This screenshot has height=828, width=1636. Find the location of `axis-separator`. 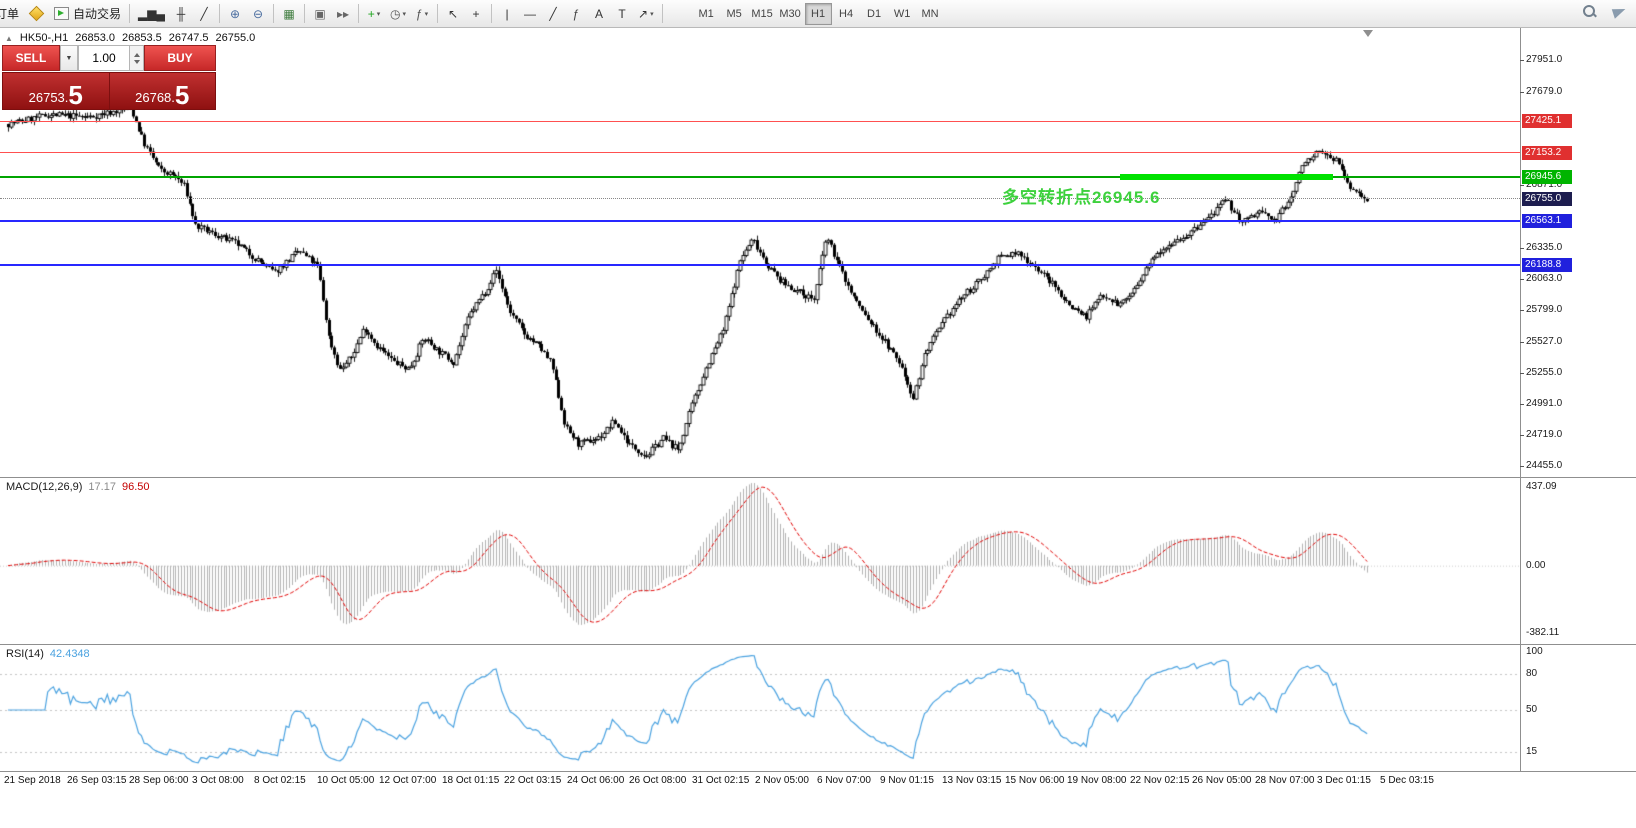

axis-separator is located at coordinates (1520, 400).